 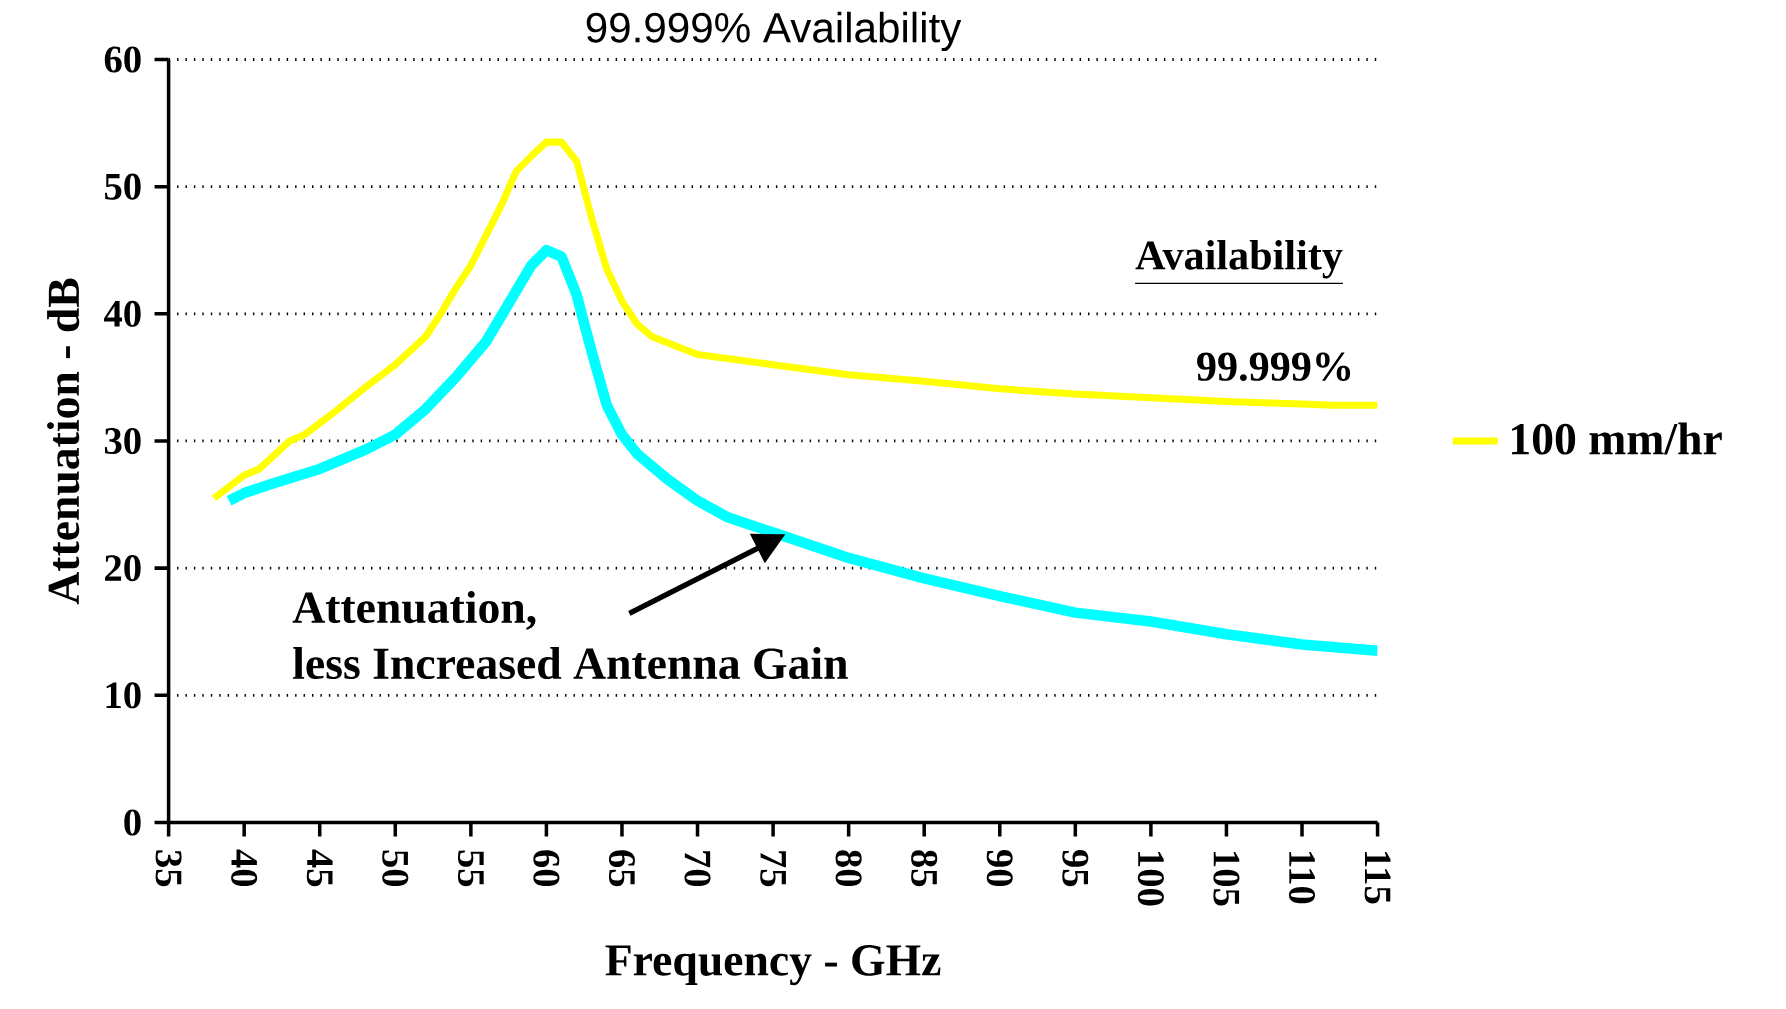 What do you see at coordinates (1226, 879) in the screenshot?
I see `x-tick-label: 105` at bounding box center [1226, 879].